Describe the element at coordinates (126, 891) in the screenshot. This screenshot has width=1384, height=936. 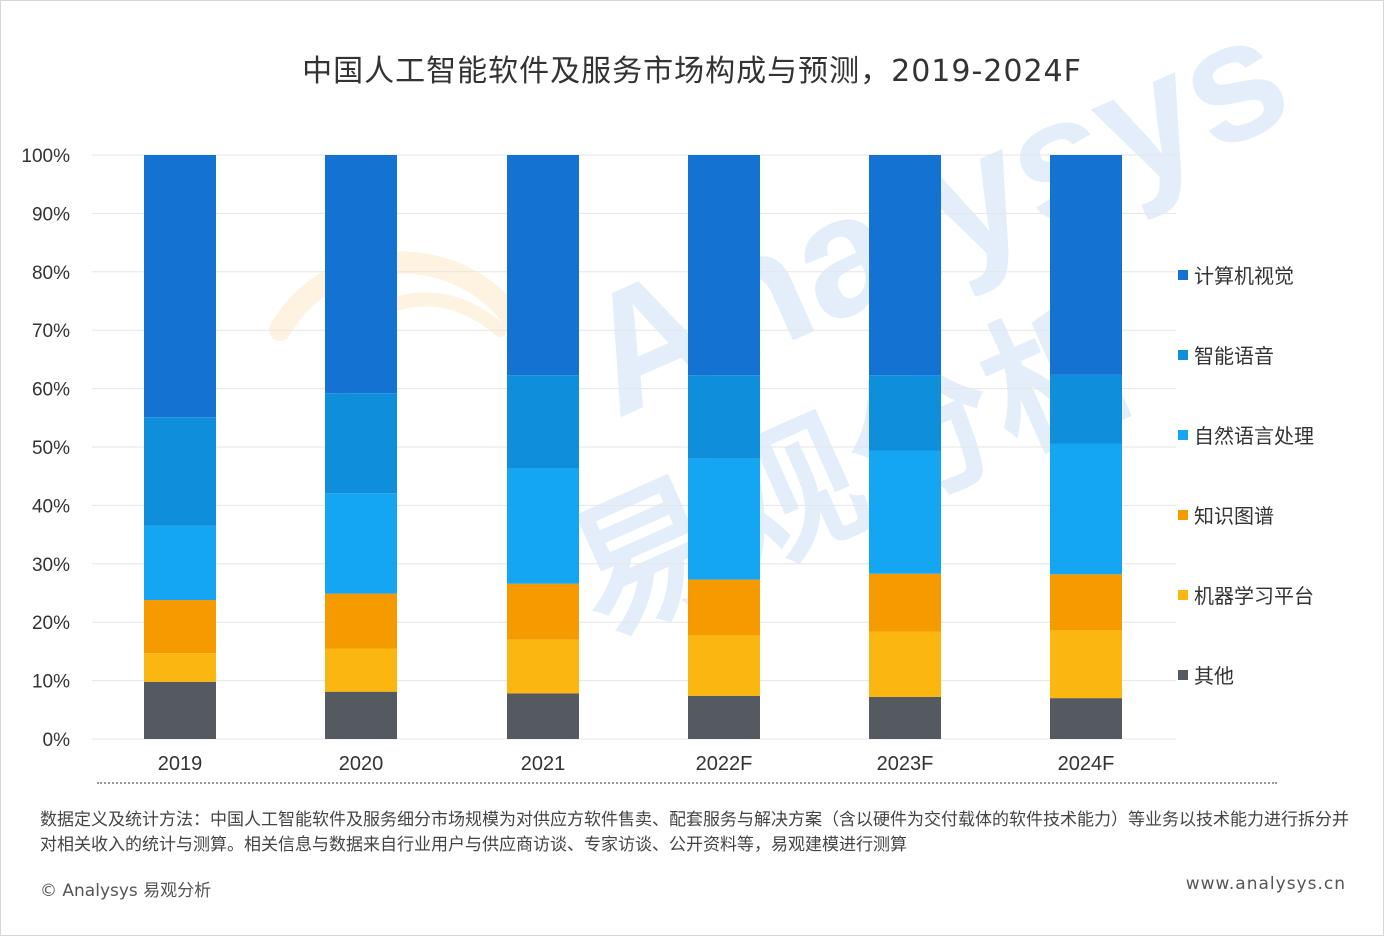
I see `copyright-text: © Analysys 易观分析` at that location.